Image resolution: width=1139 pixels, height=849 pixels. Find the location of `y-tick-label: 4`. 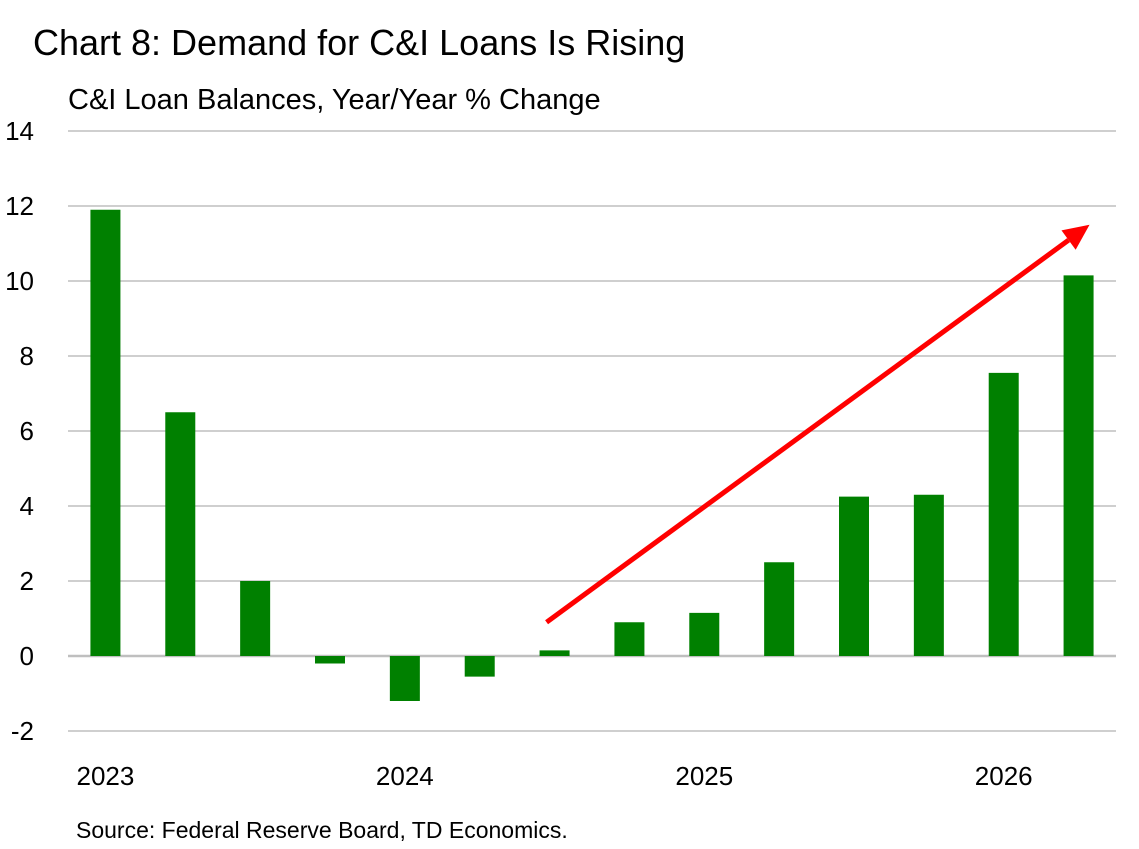

y-tick-label: 4 is located at coordinates (27, 506).